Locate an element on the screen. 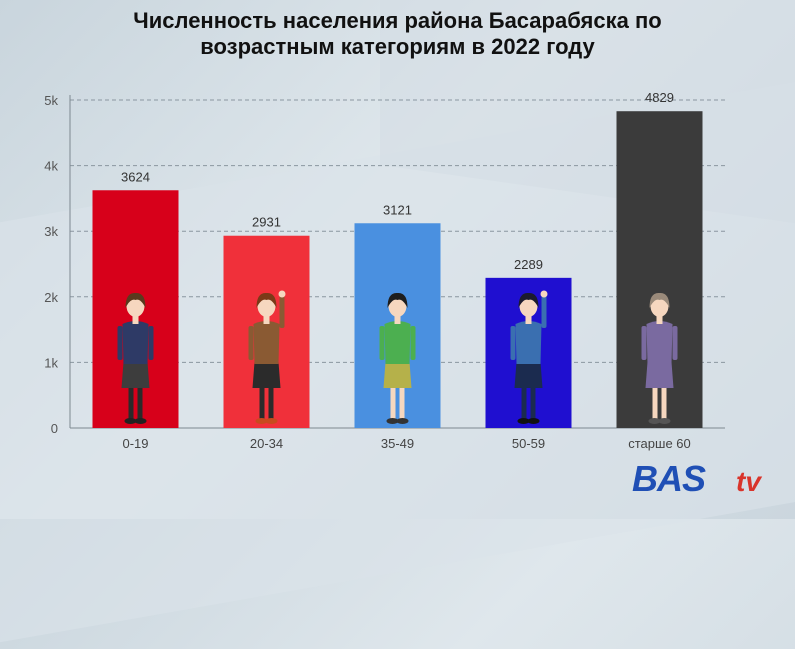  elderly-woman-figure-icon is located at coordinates (659, 358).